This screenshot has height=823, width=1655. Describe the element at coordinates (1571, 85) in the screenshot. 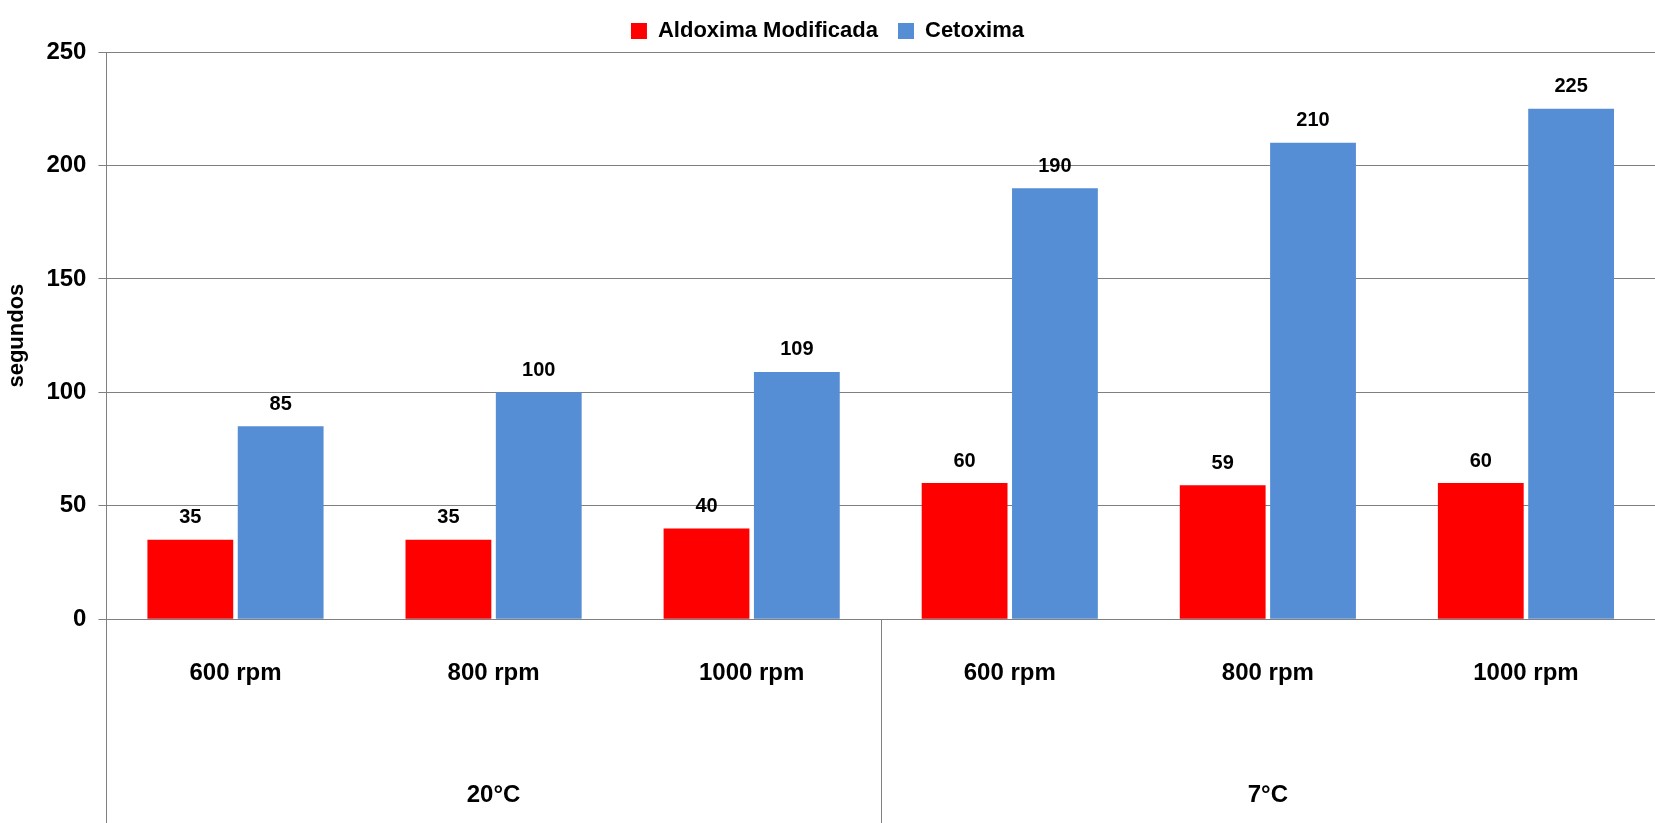

I see `data-label: 225` at that location.